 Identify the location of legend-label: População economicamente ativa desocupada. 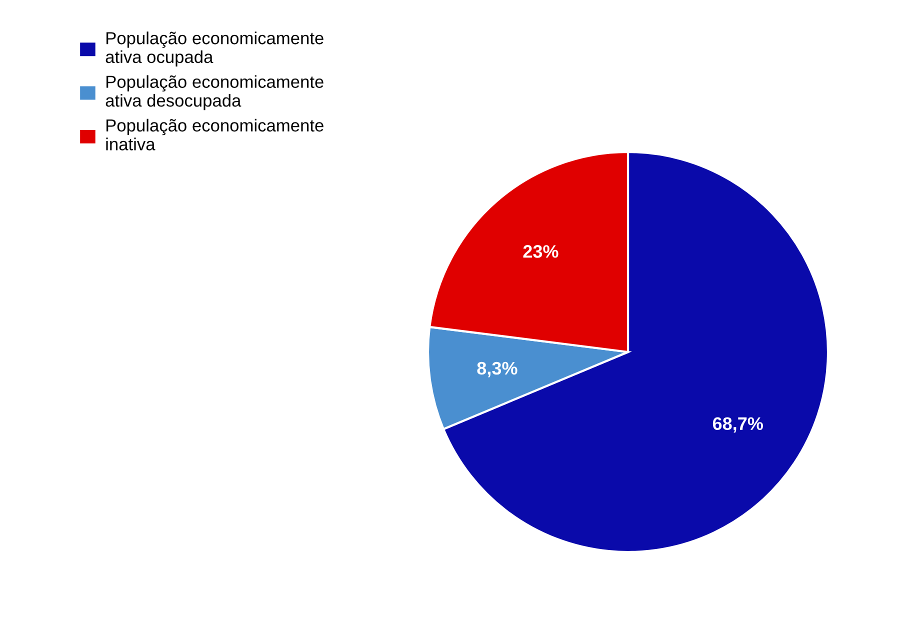
(215, 92).